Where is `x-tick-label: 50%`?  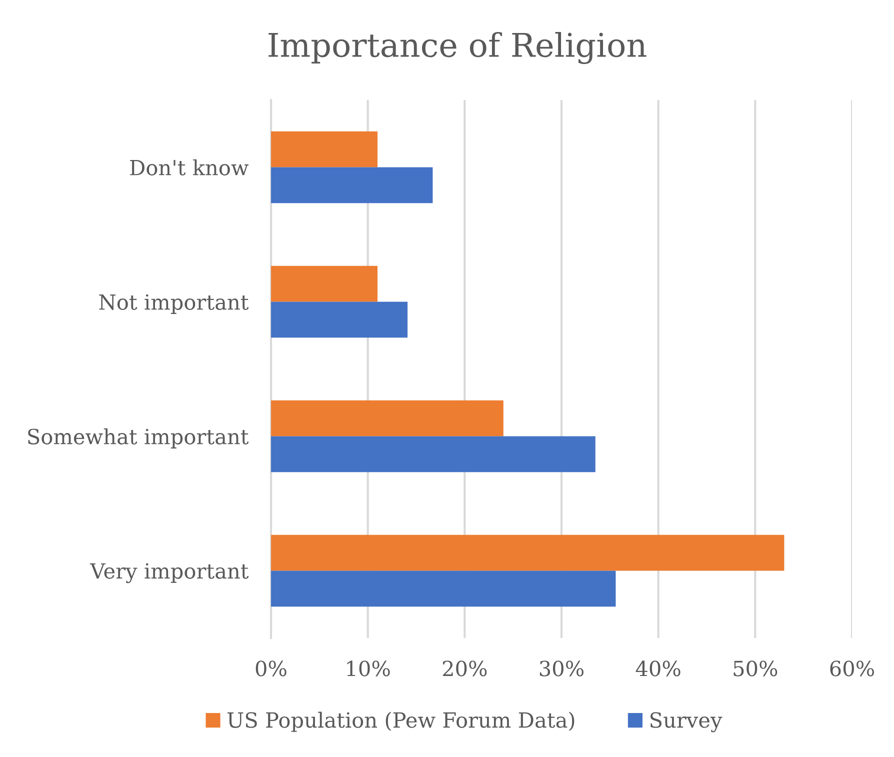
x-tick-label: 50% is located at coordinates (756, 668).